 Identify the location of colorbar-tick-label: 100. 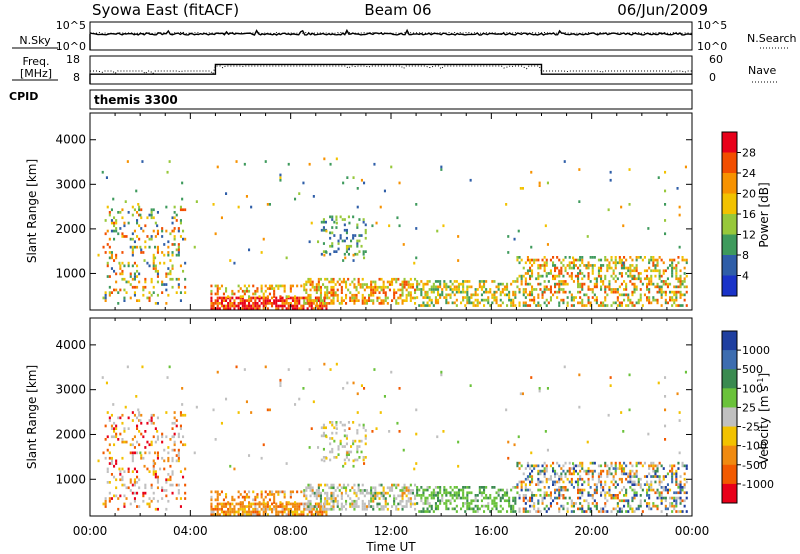
(752, 388).